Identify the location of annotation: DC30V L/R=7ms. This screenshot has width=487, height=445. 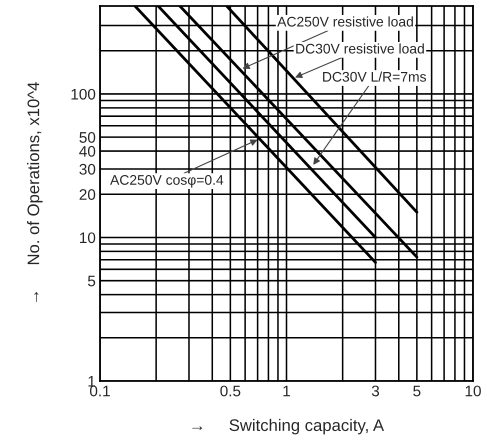
(374, 77).